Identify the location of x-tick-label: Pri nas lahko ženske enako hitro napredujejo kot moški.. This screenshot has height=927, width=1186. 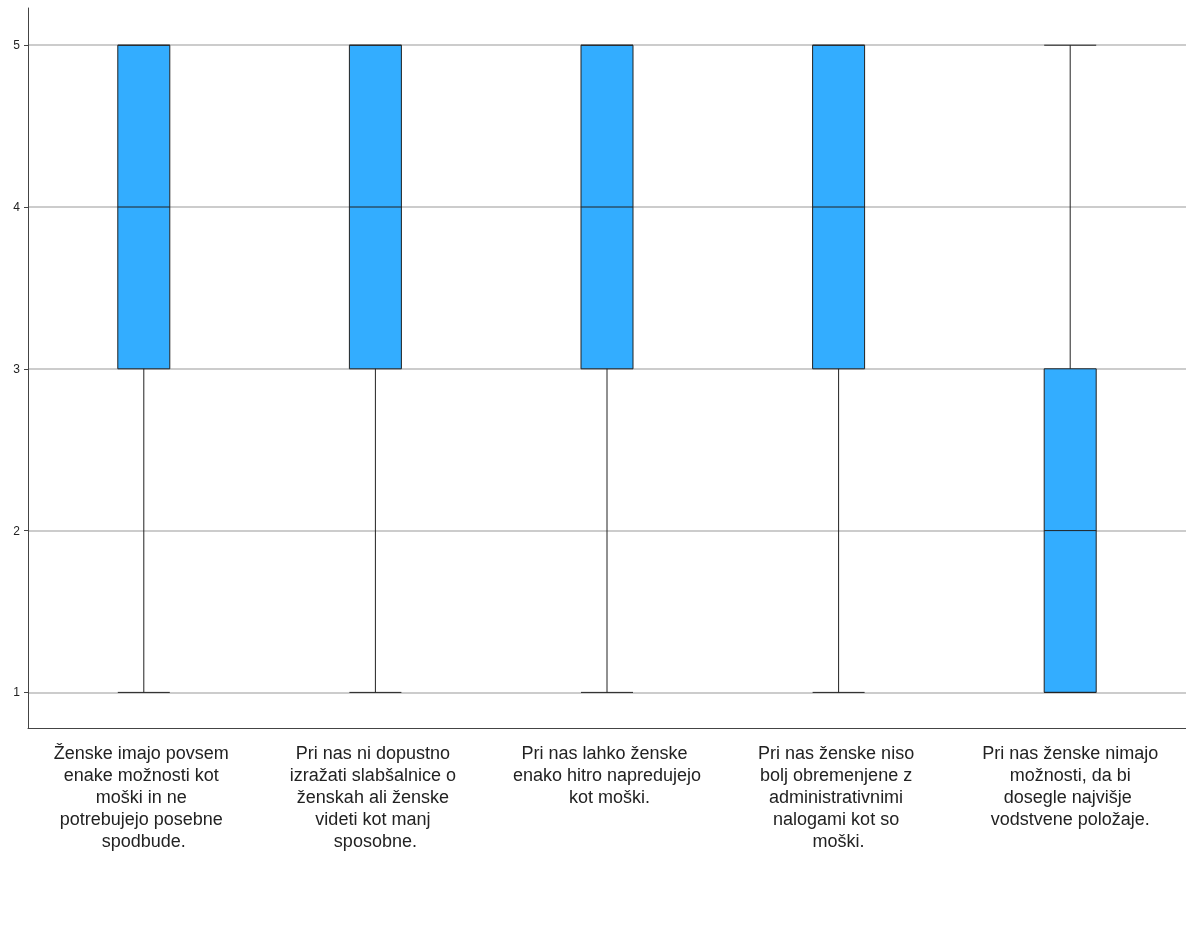
(607, 775).